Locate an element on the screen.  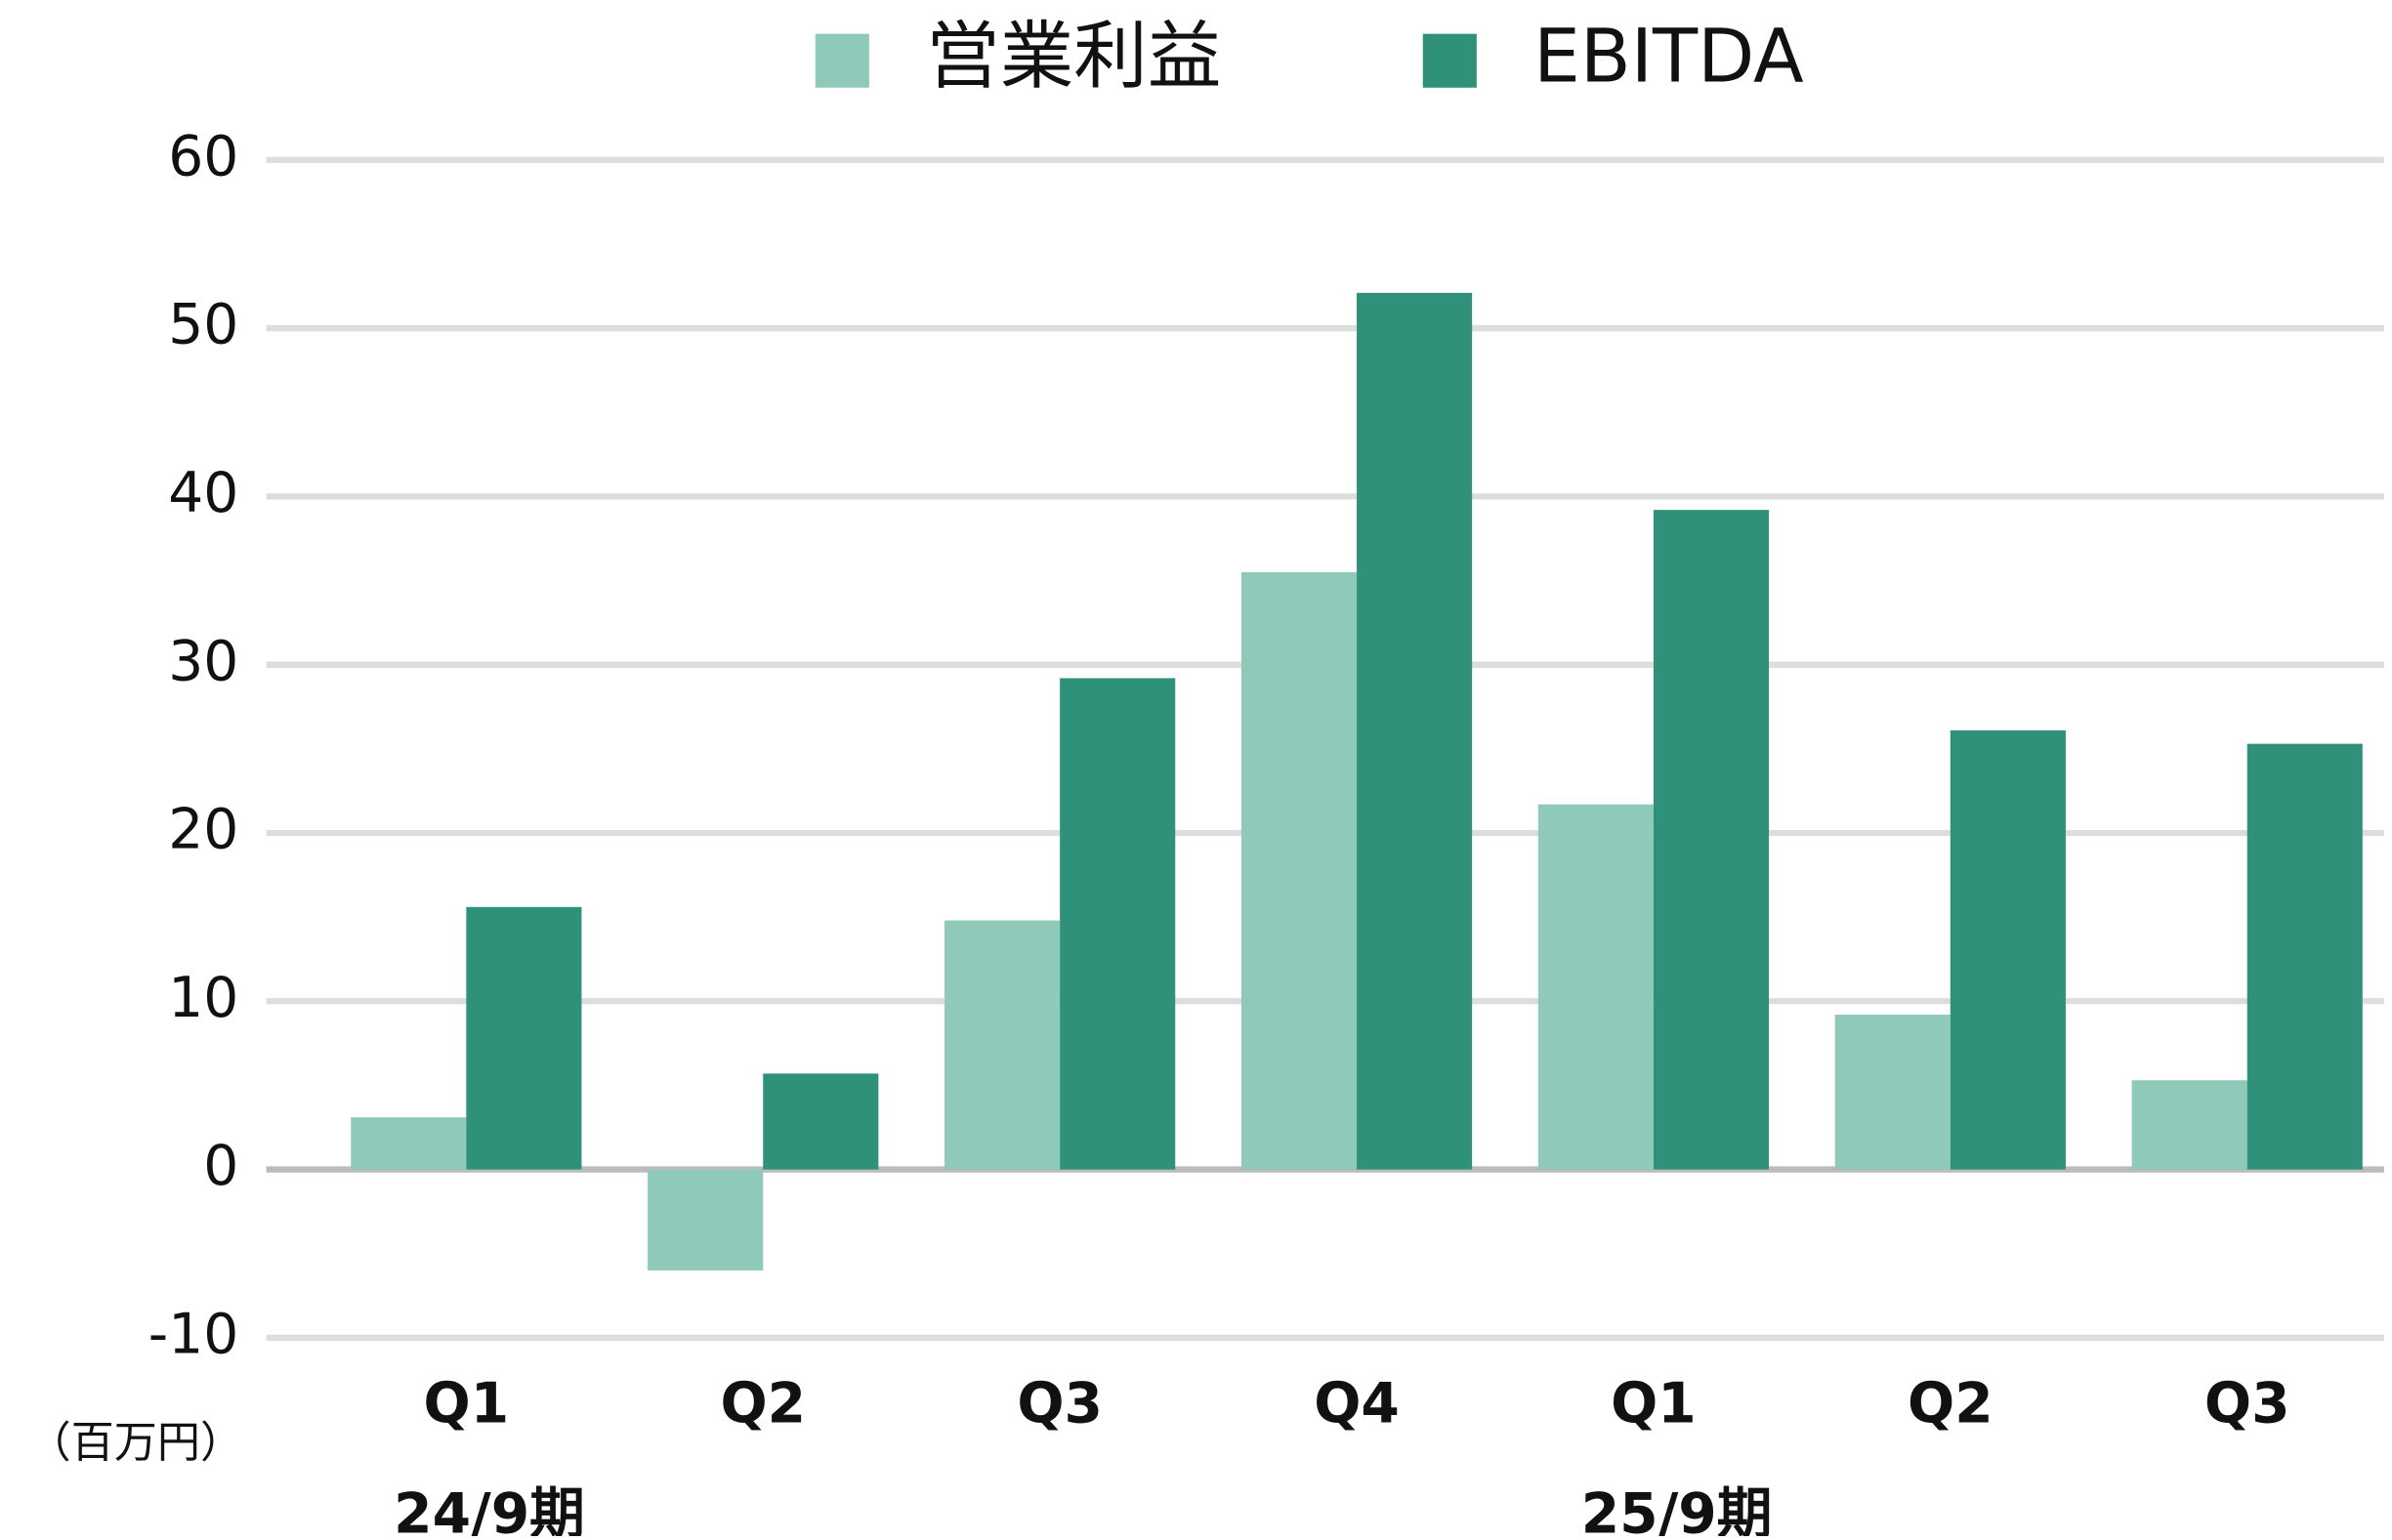
y-tick-label: 60 is located at coordinates (203, 156).